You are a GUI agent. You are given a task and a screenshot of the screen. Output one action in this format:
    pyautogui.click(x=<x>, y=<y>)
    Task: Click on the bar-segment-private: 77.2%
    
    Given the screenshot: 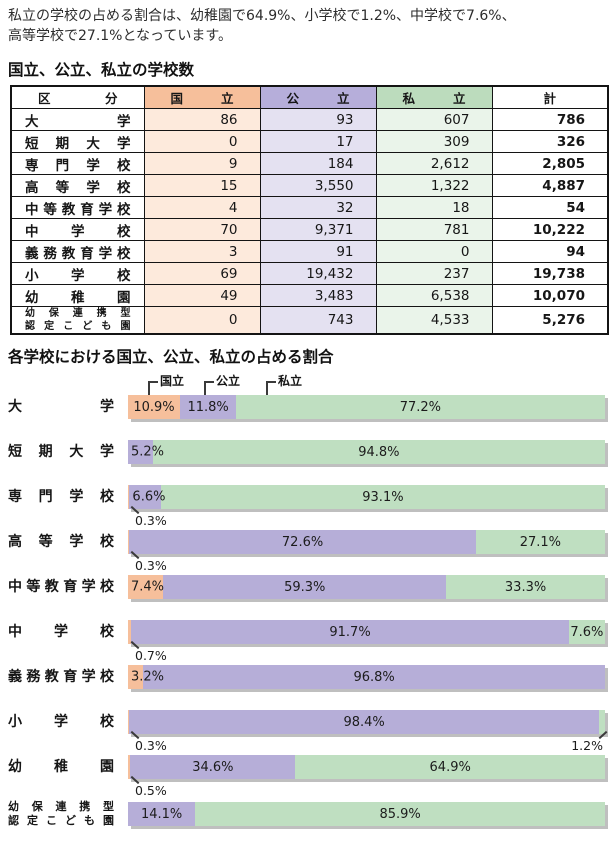 What is the action you would take?
    pyautogui.click(x=420, y=407)
    